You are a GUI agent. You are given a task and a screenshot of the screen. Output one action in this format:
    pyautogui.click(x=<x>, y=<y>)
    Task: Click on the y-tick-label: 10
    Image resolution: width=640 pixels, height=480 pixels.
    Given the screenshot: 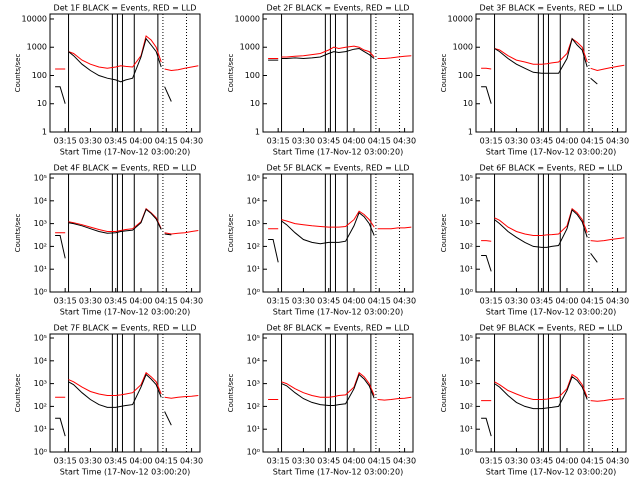 What is the action you would take?
    pyautogui.click(x=255, y=103)
    